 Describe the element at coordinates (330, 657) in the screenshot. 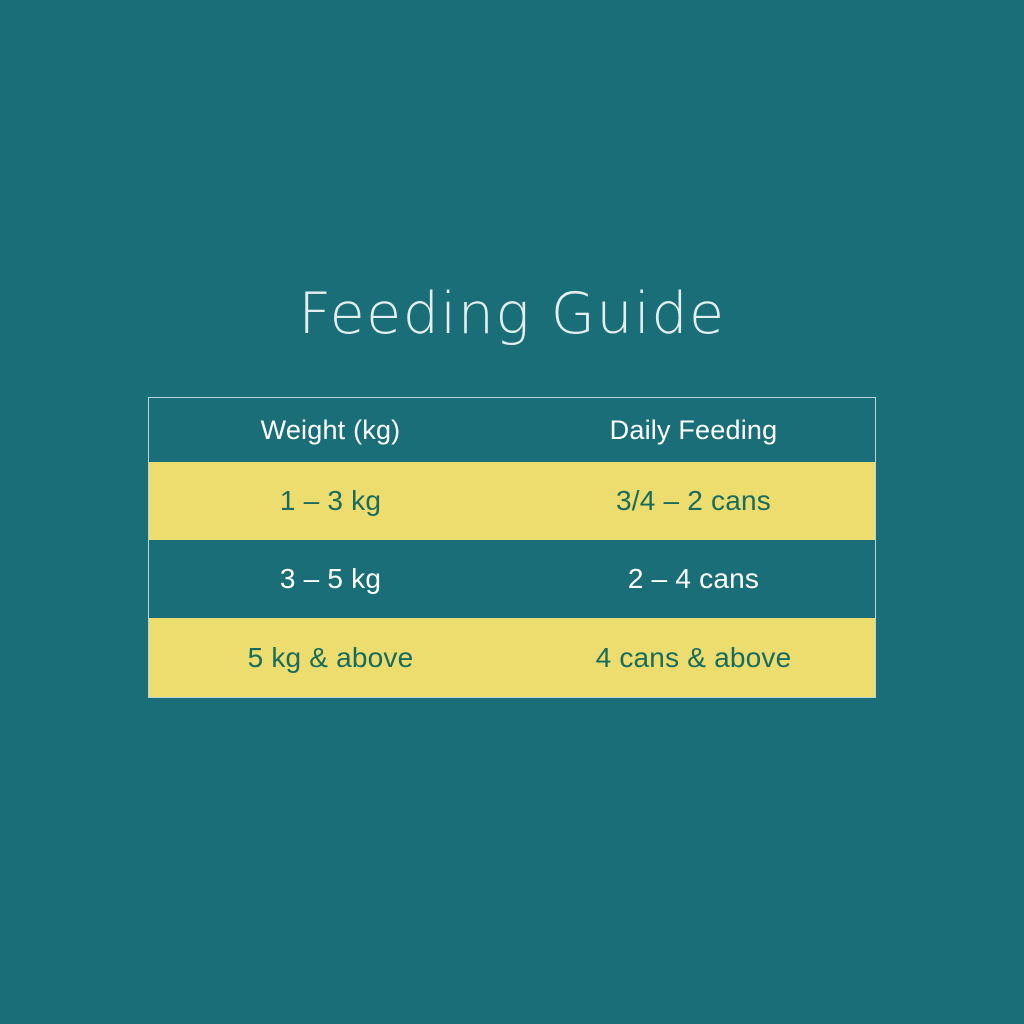

I see `cell-weight: 5 kg & above` at that location.